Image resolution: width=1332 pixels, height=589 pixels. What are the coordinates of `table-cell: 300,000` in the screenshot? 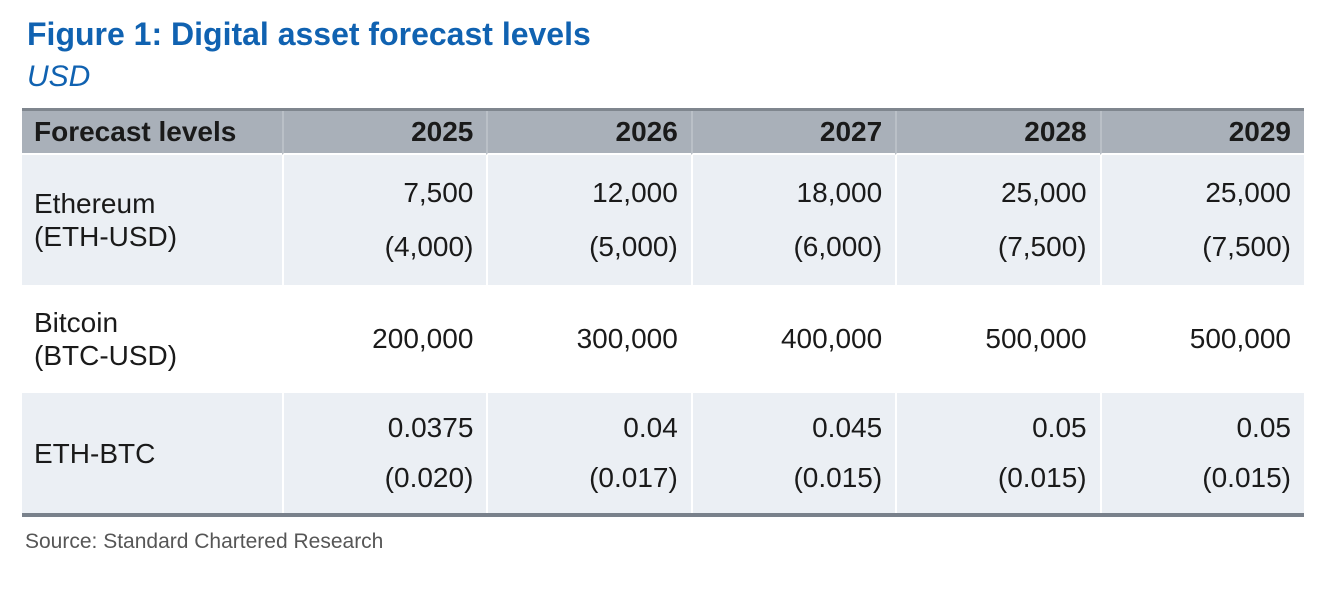 It's located at (588, 339).